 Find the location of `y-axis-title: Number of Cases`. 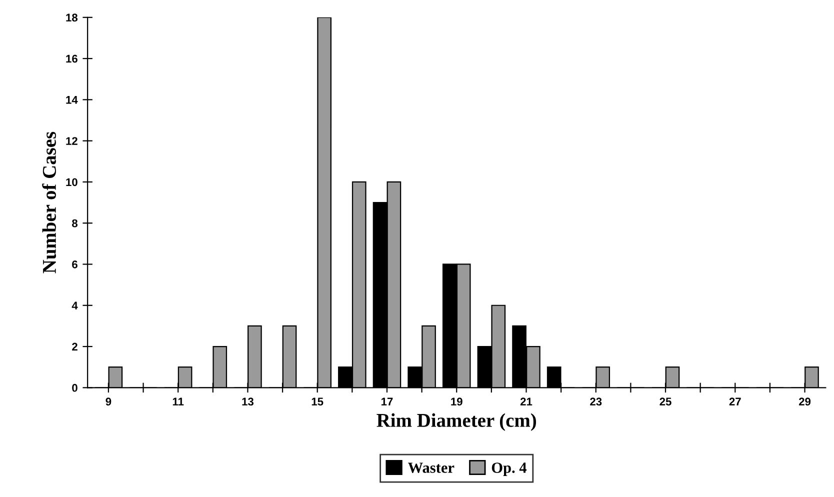

y-axis-title: Number of Cases is located at coordinates (49, 203).